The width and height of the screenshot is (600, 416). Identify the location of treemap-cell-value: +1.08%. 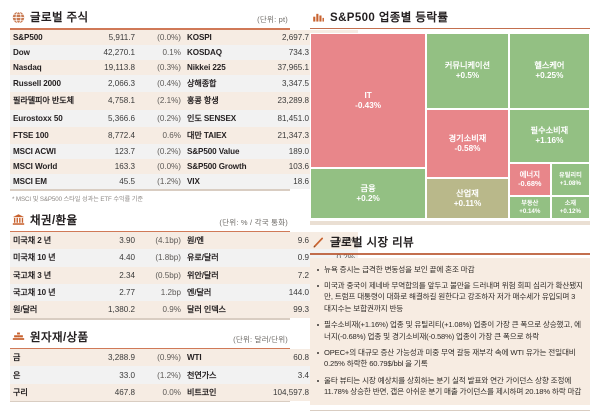
(570, 183).